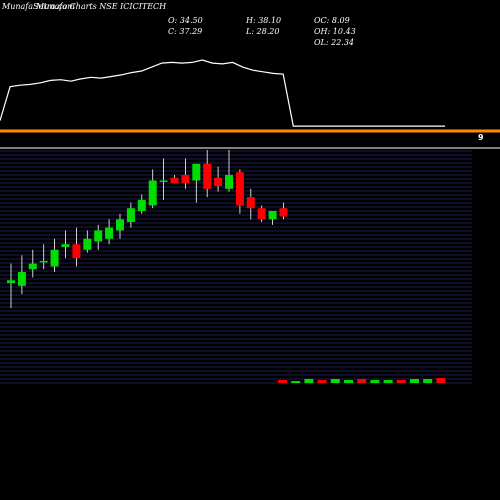 This screenshot has width=500, height=500. I want to click on price-line, so click(222, 93).